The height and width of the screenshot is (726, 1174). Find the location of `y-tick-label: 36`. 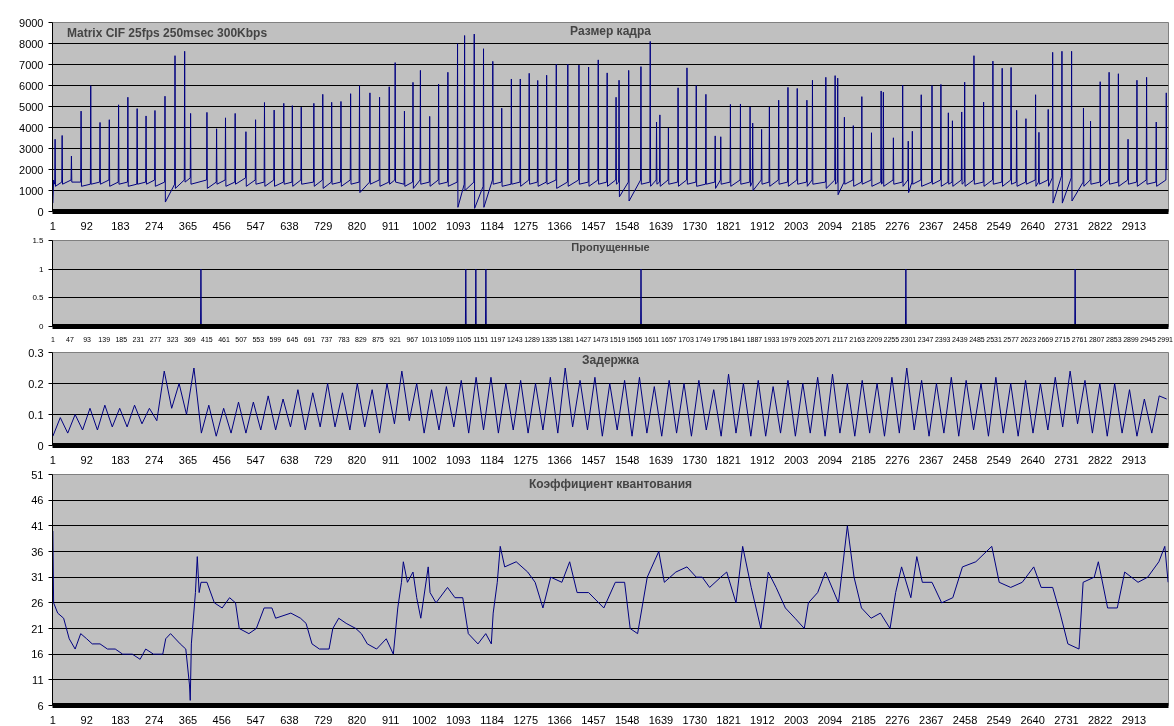

y-tick-label: 36 is located at coordinates (37, 551).